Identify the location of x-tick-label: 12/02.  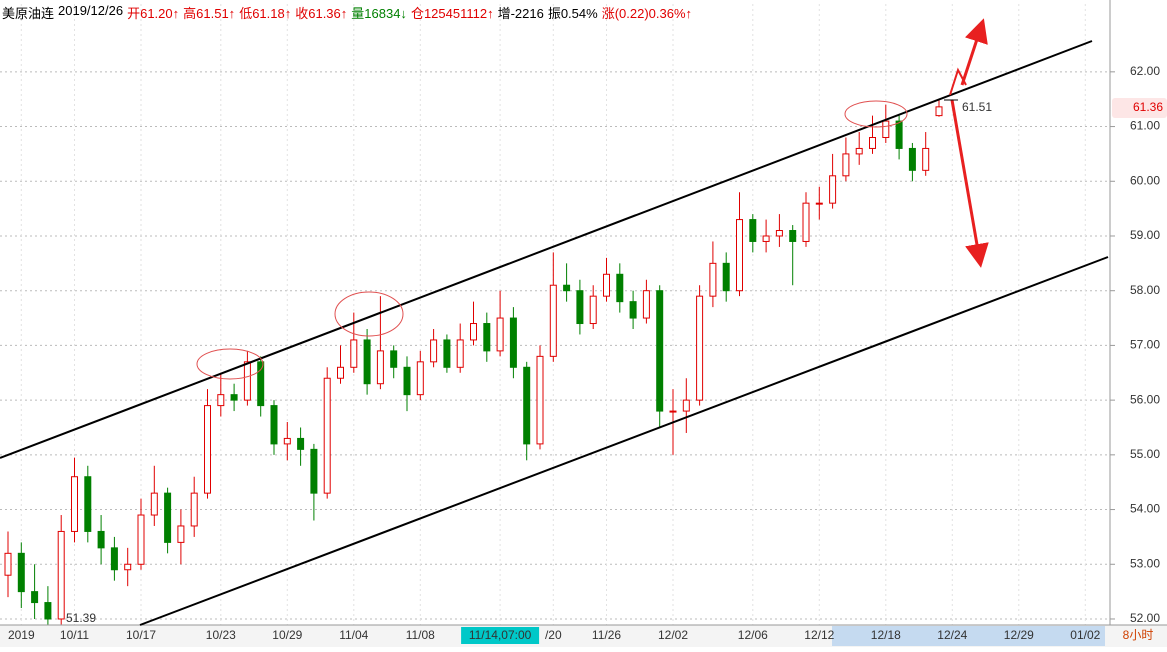
(673, 635).